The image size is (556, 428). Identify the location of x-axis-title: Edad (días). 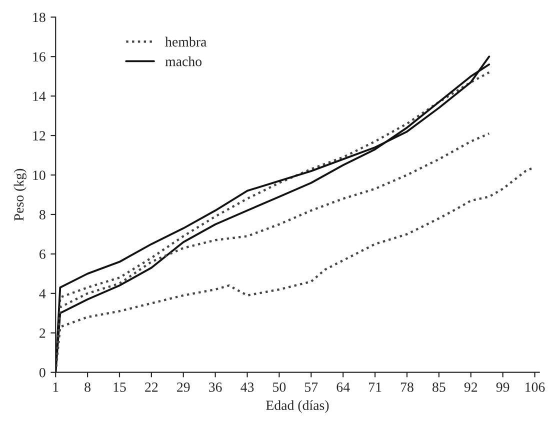
(297, 406).